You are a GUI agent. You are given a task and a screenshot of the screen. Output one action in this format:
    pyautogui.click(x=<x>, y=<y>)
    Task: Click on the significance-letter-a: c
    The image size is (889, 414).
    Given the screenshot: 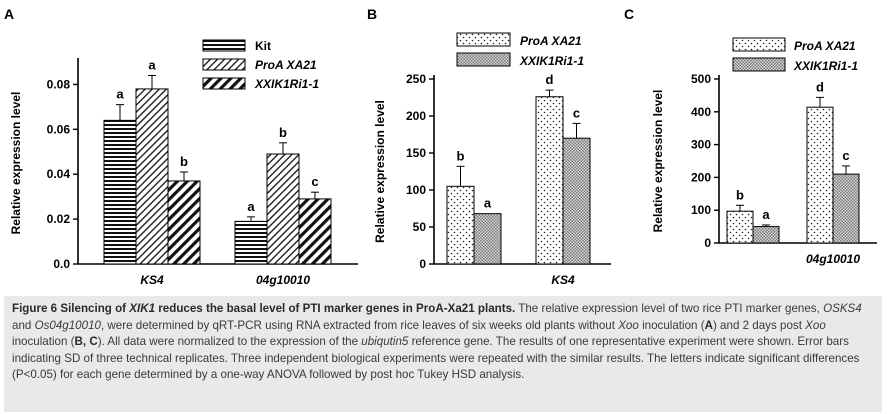 What is the action you would take?
    pyautogui.click(x=314, y=181)
    